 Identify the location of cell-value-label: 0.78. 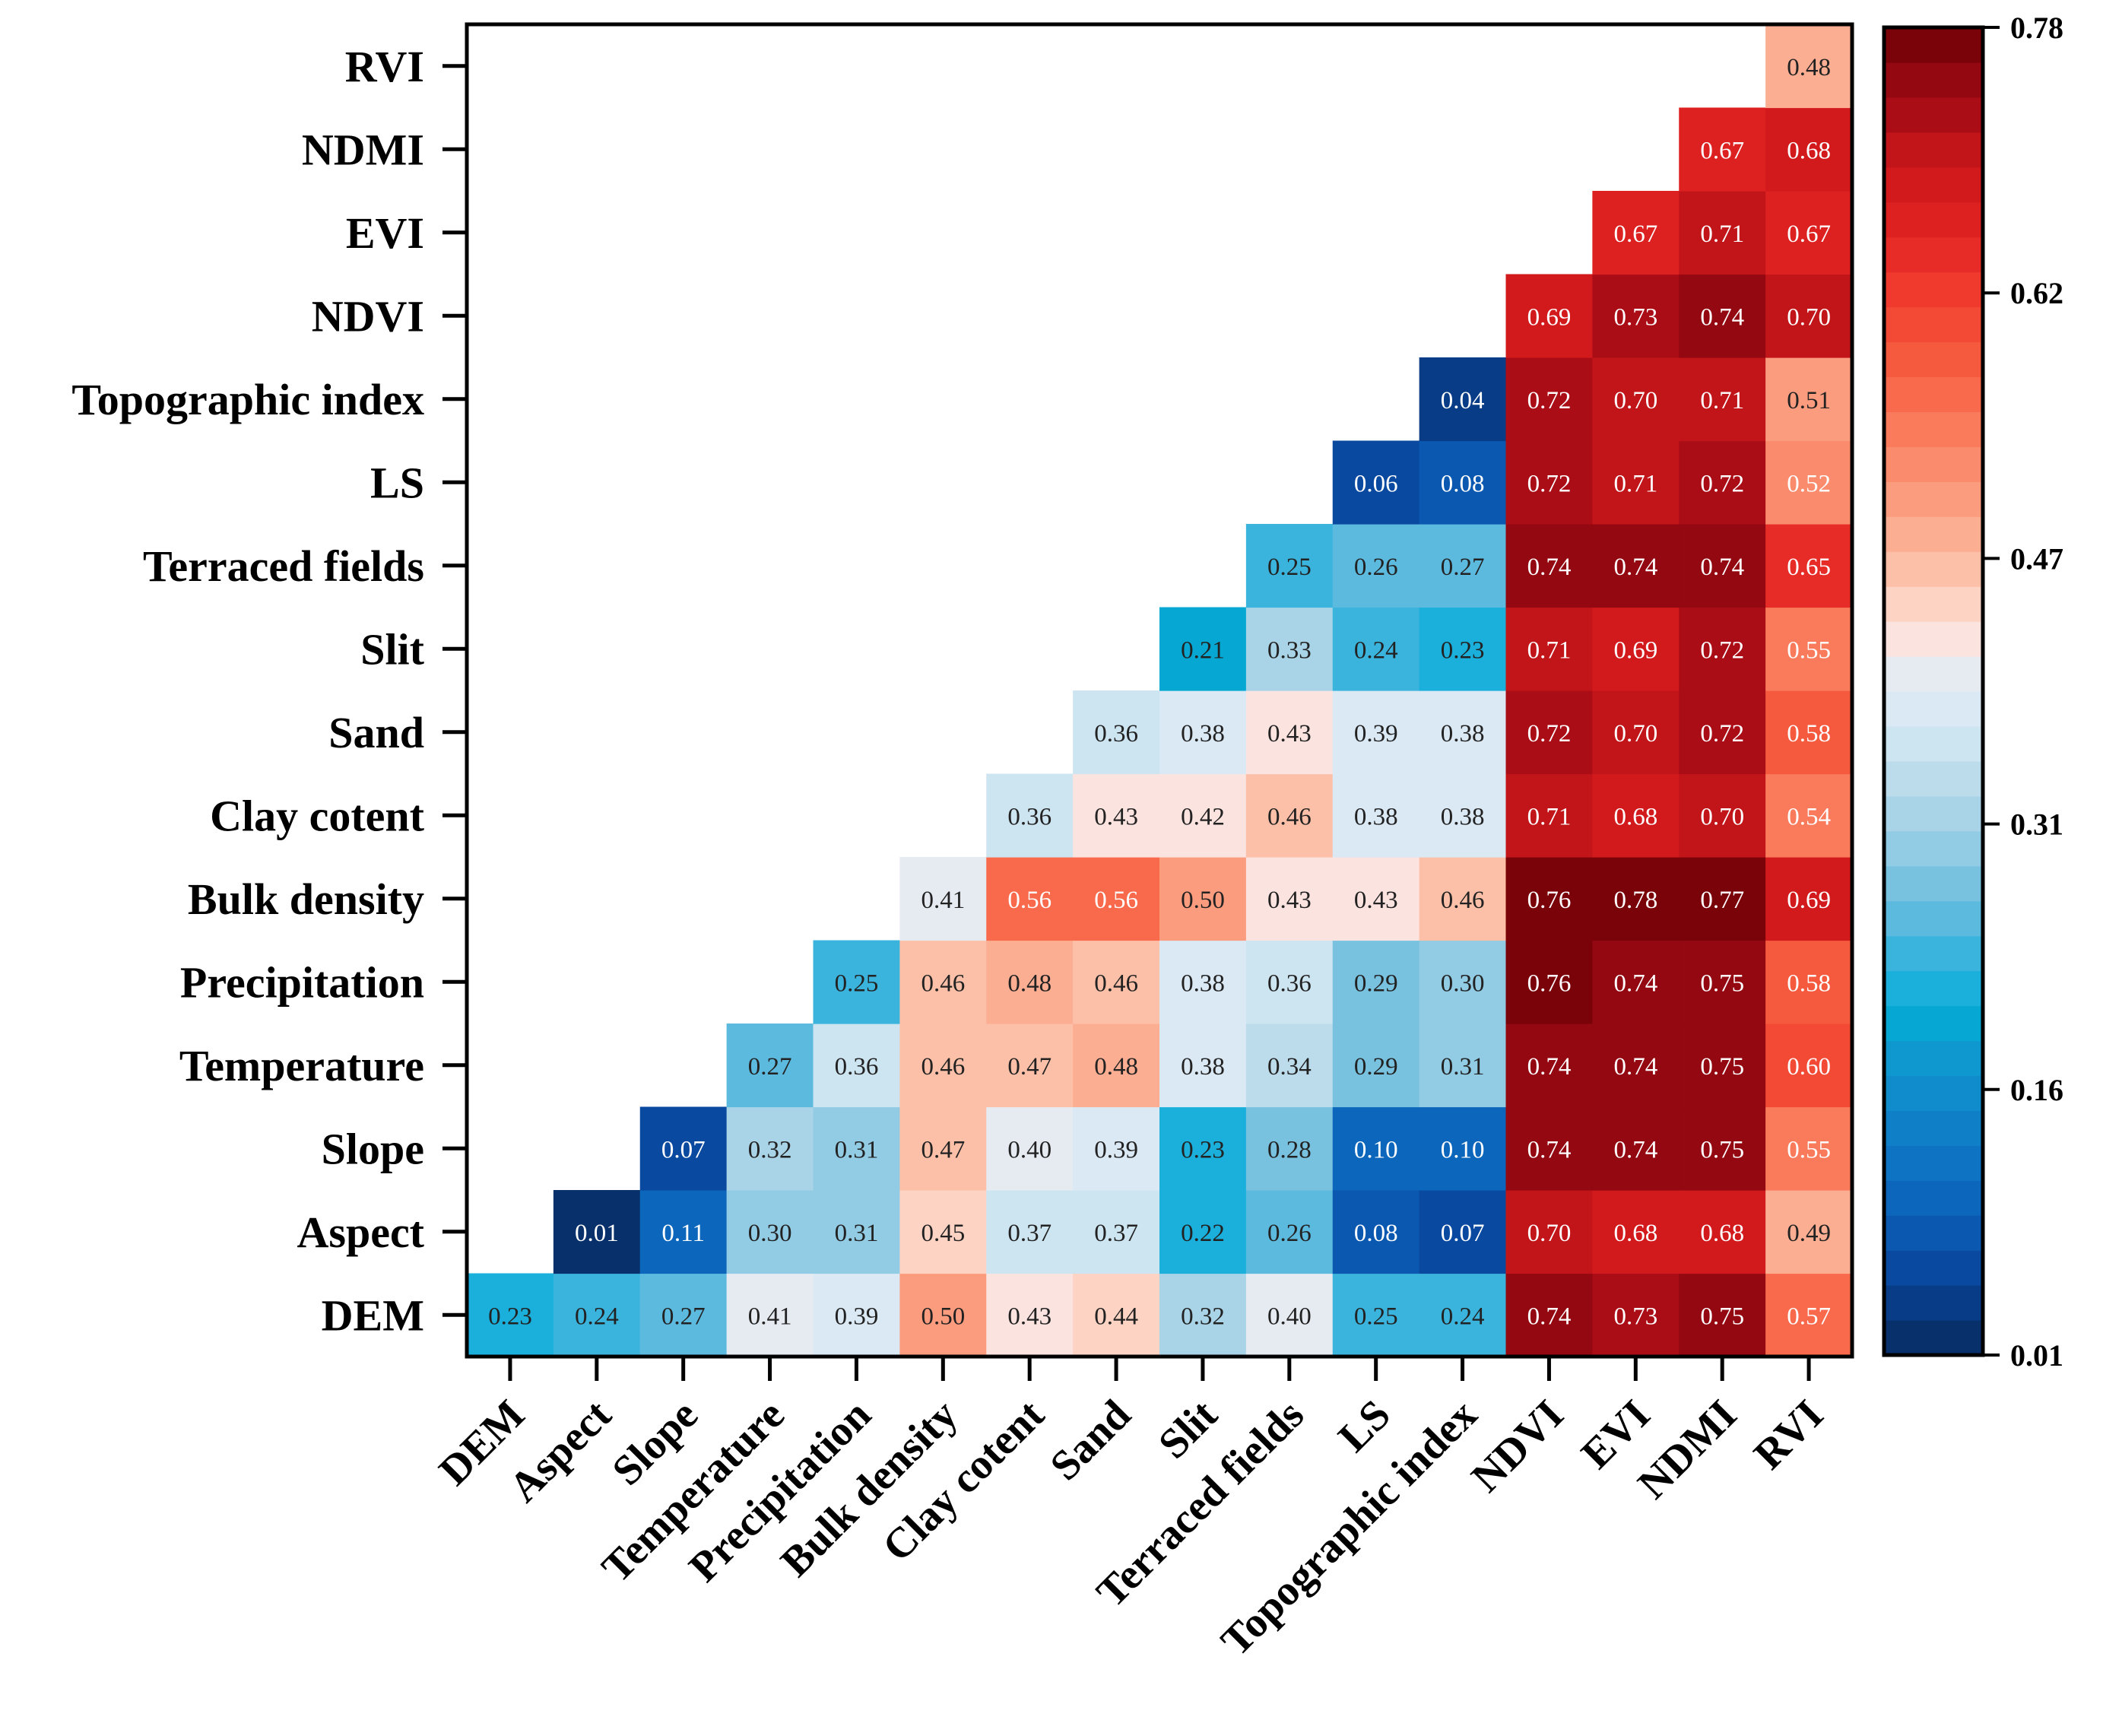
(1635, 900).